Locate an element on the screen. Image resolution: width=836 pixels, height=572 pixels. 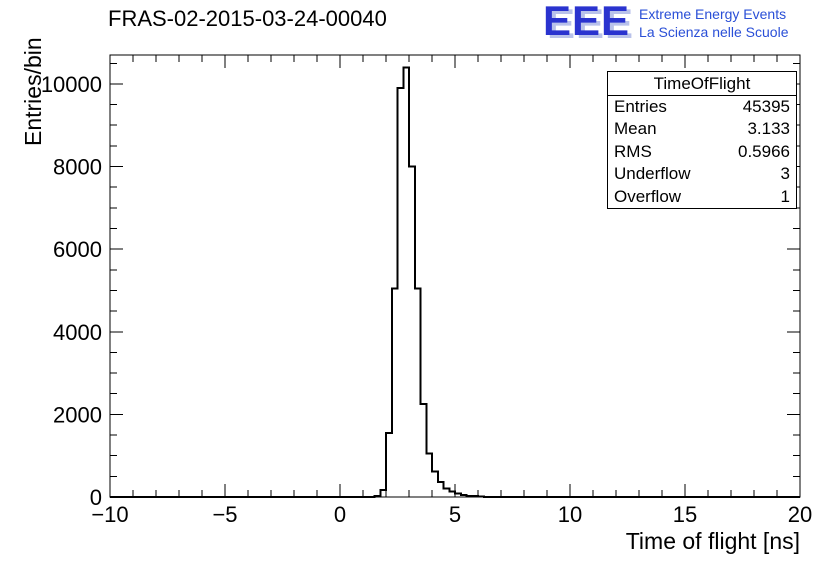
y-tick-label: 2000 is located at coordinates (77, 414).